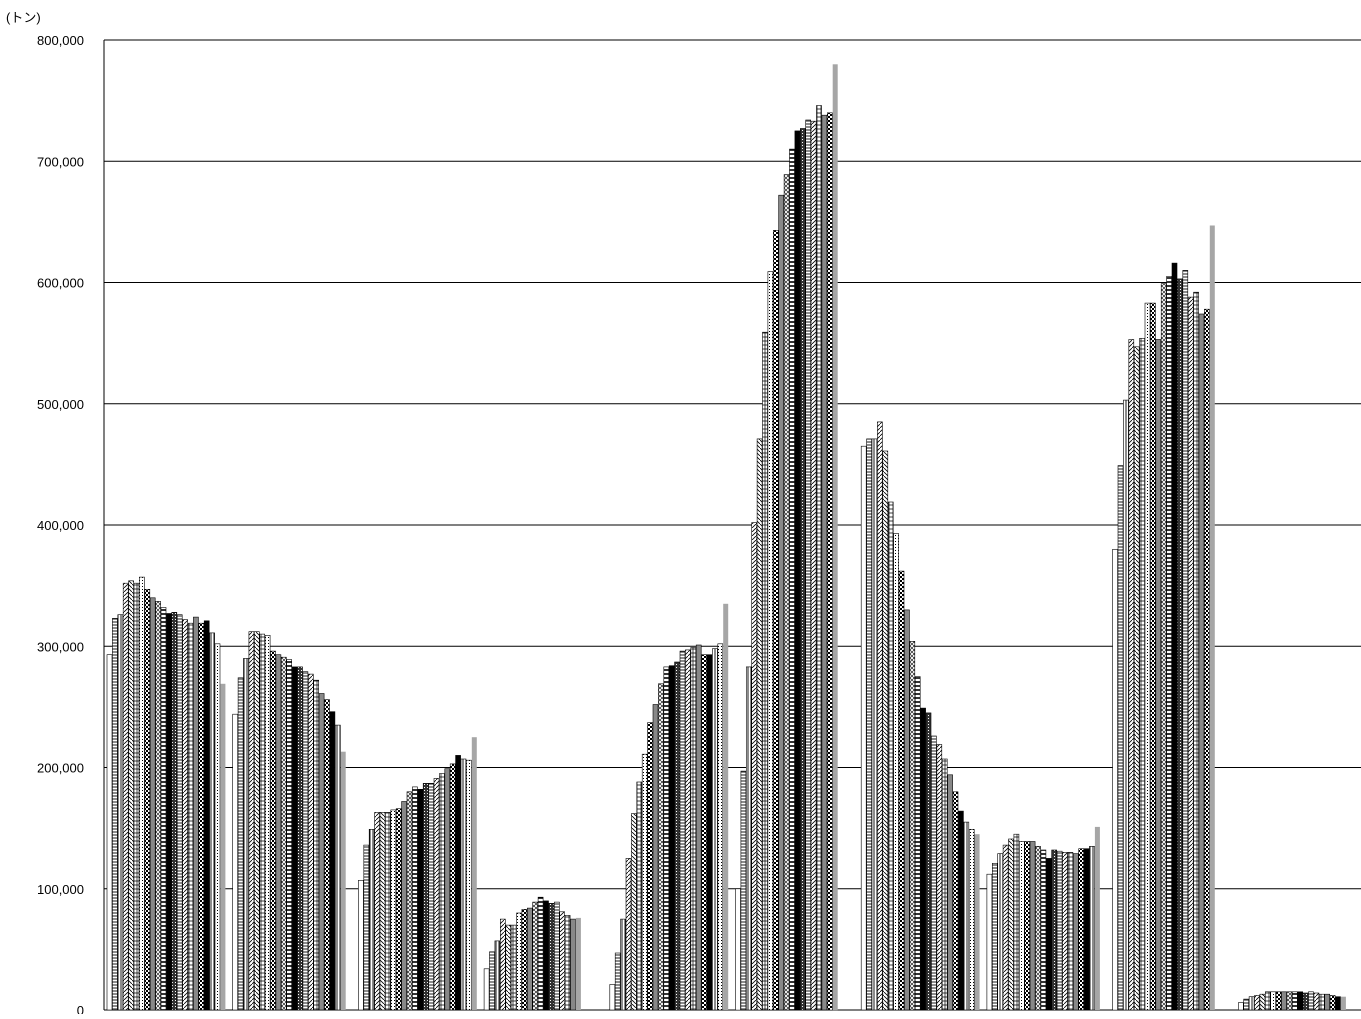 Image resolution: width=1361 pixels, height=1019 pixels. I want to click on y-tick-label: 300,000, so click(60, 646).